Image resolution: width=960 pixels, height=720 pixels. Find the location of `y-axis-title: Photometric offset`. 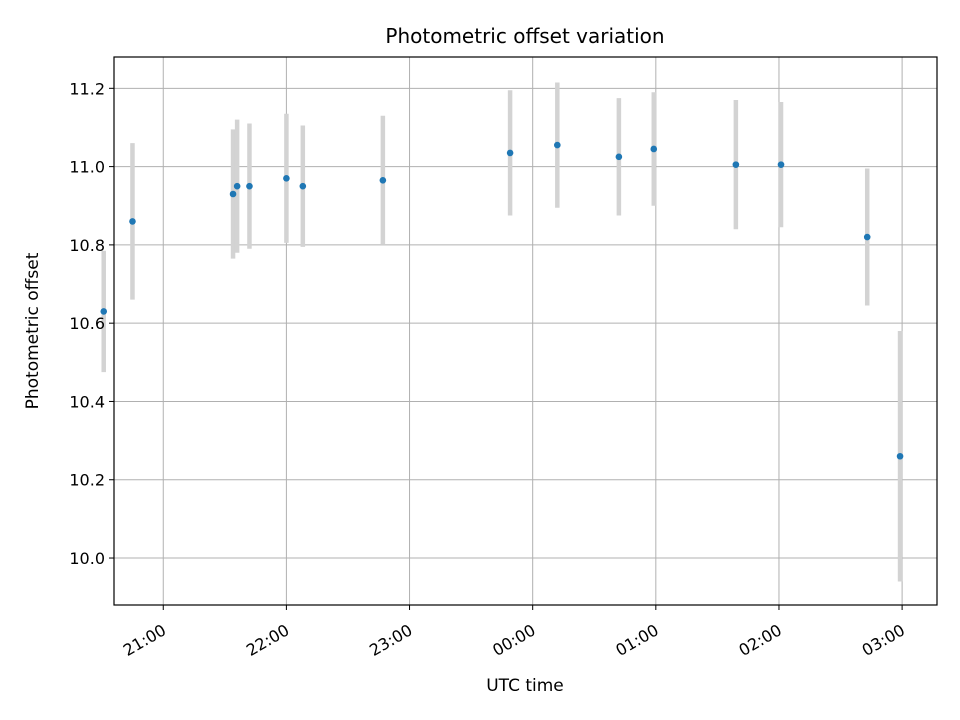

y-axis-title: Photometric offset is located at coordinates (33, 330).